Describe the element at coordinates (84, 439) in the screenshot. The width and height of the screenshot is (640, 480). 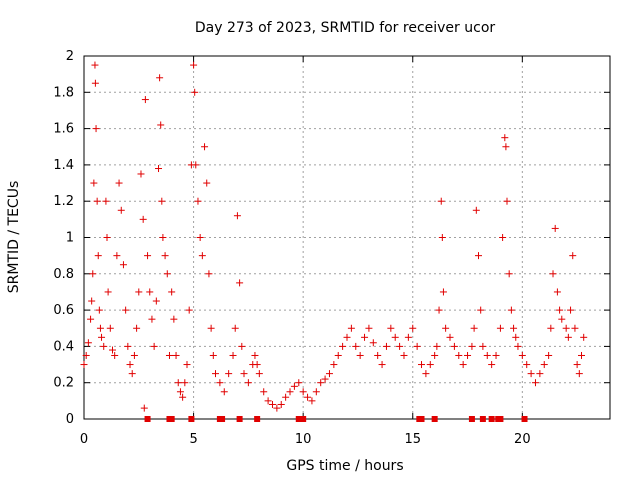
I see `x-tick-label: 0` at that location.